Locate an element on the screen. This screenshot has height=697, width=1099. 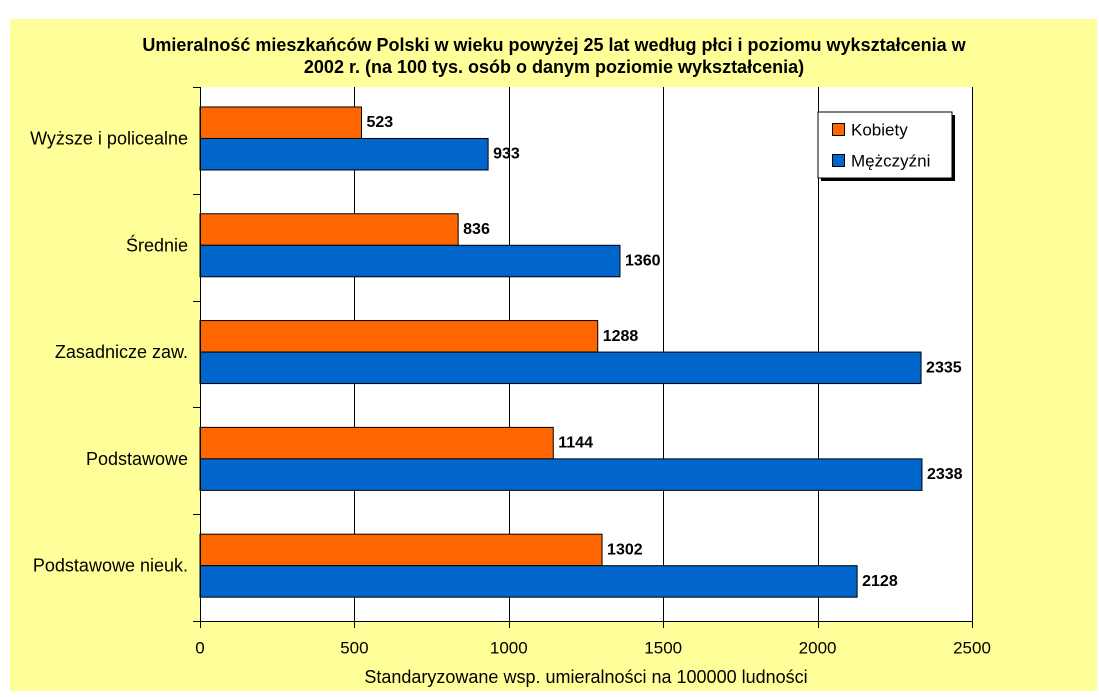
data-label-kobiety-wyzsze-i-policealne: 523 is located at coordinates (380, 122).